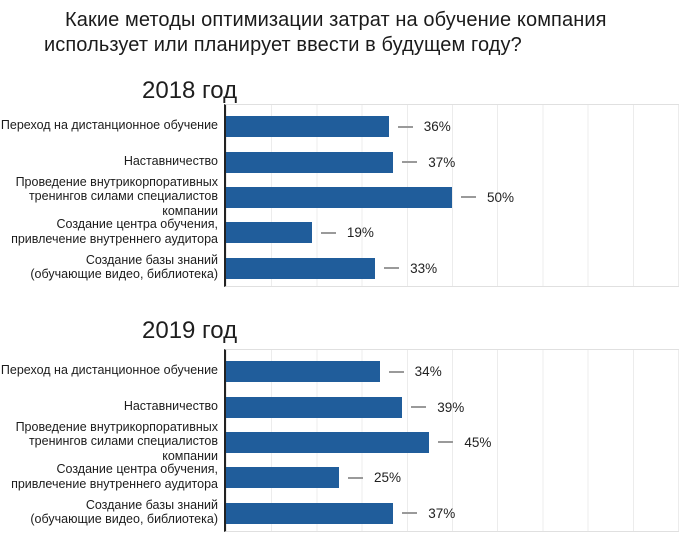 This screenshot has height=549, width=700. What do you see at coordinates (452, 232) in the screenshot?
I see `bar-row: 19%` at bounding box center [452, 232].